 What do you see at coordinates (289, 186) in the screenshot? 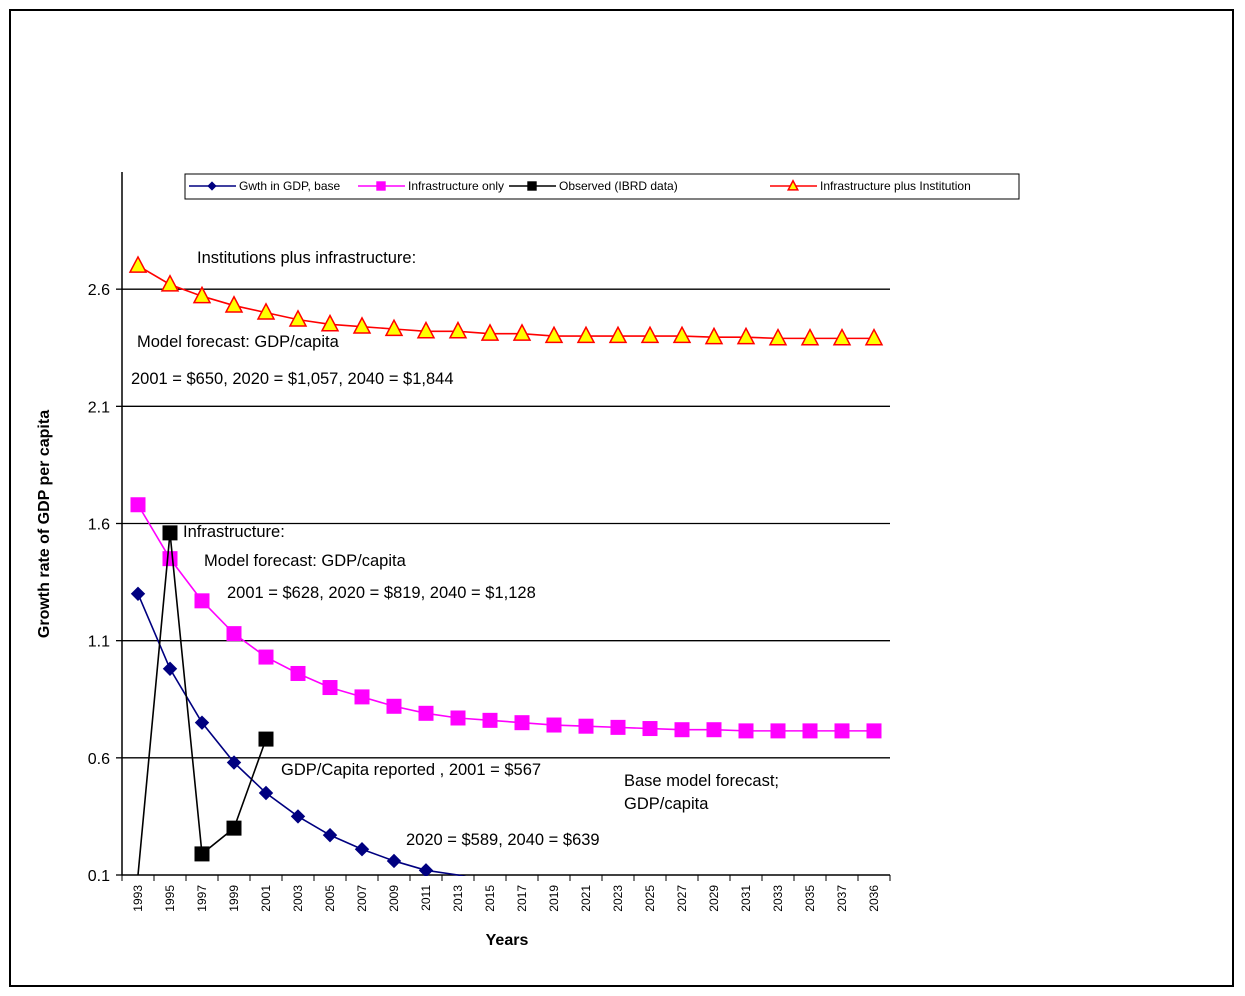
I see `legend-label: Gwth in GDP, base` at bounding box center [289, 186].